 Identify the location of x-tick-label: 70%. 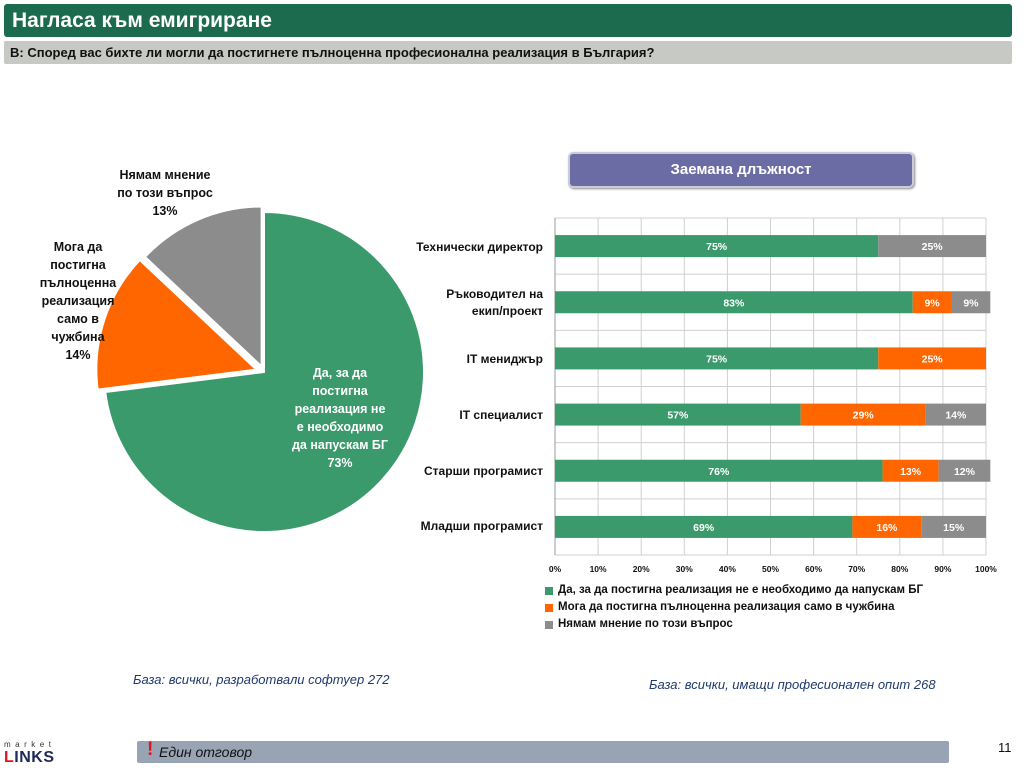
(856, 569).